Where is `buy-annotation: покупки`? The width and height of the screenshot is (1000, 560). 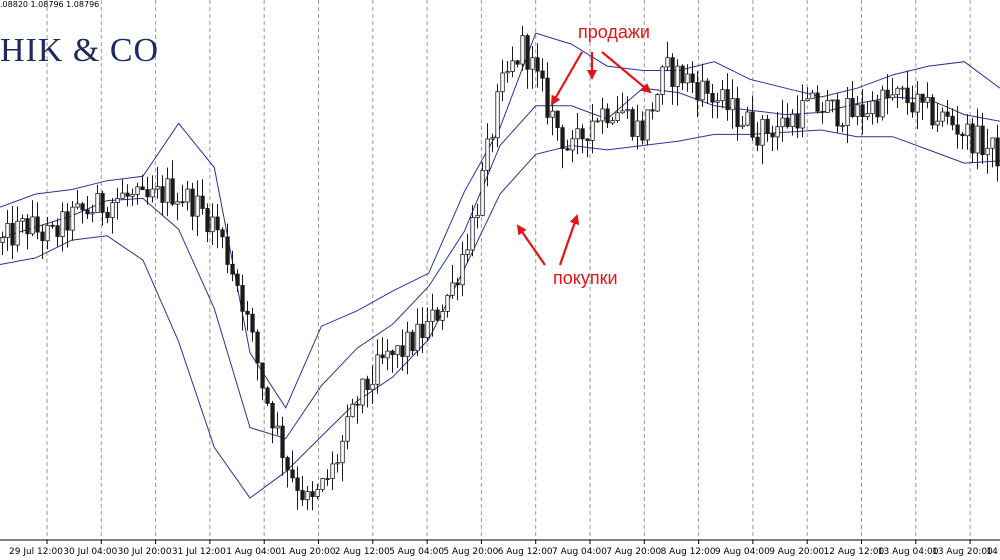 buy-annotation: покупки is located at coordinates (585, 278).